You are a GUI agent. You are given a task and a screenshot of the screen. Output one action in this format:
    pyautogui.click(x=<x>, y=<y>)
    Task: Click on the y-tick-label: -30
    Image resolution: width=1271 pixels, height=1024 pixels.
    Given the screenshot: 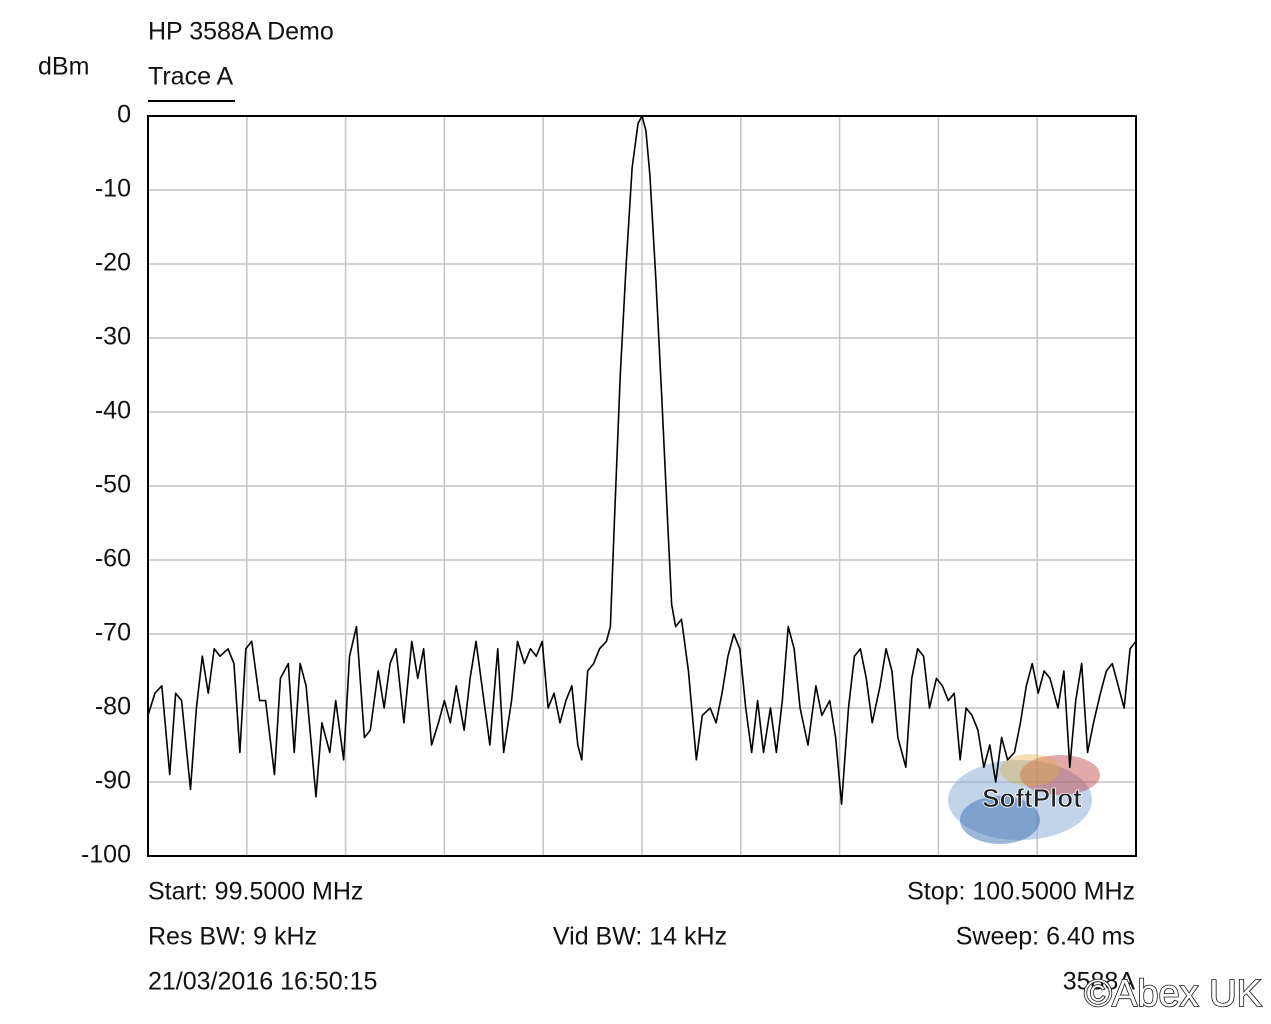 What is the action you would take?
    pyautogui.click(x=113, y=337)
    